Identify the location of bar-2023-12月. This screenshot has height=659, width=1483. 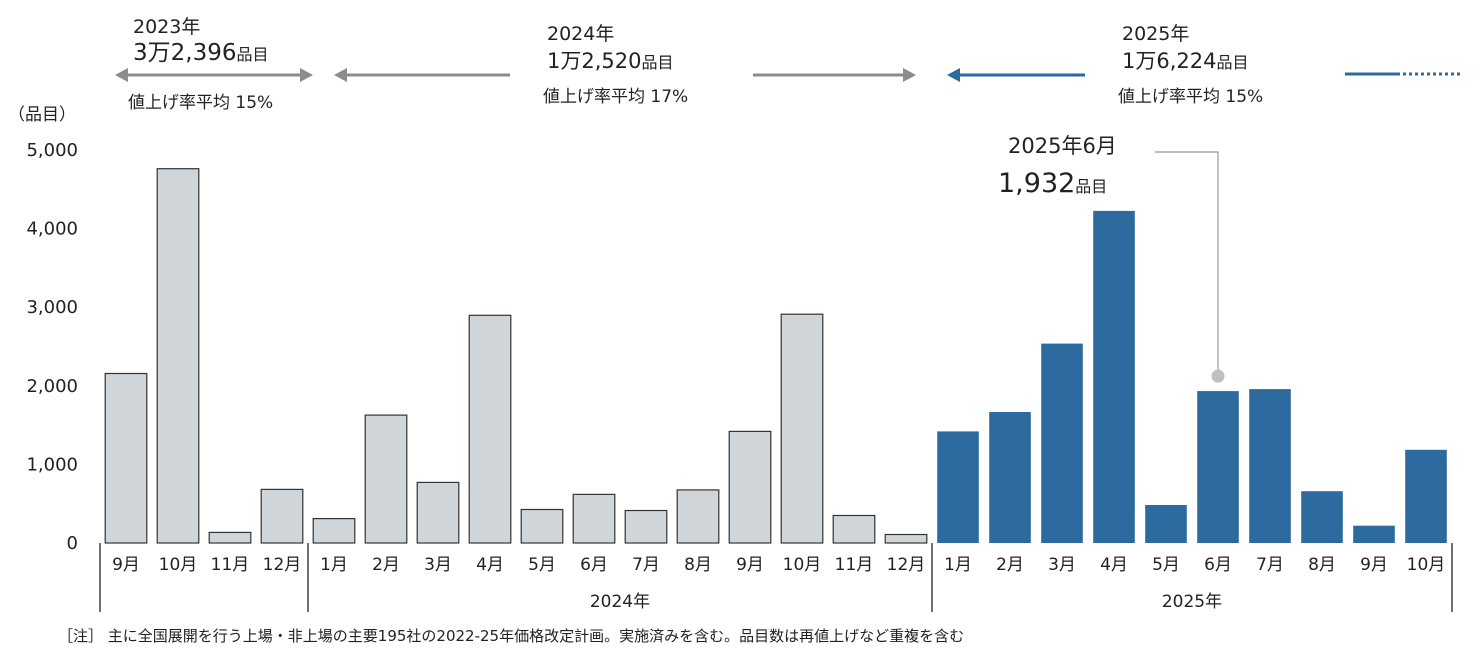
(282, 516).